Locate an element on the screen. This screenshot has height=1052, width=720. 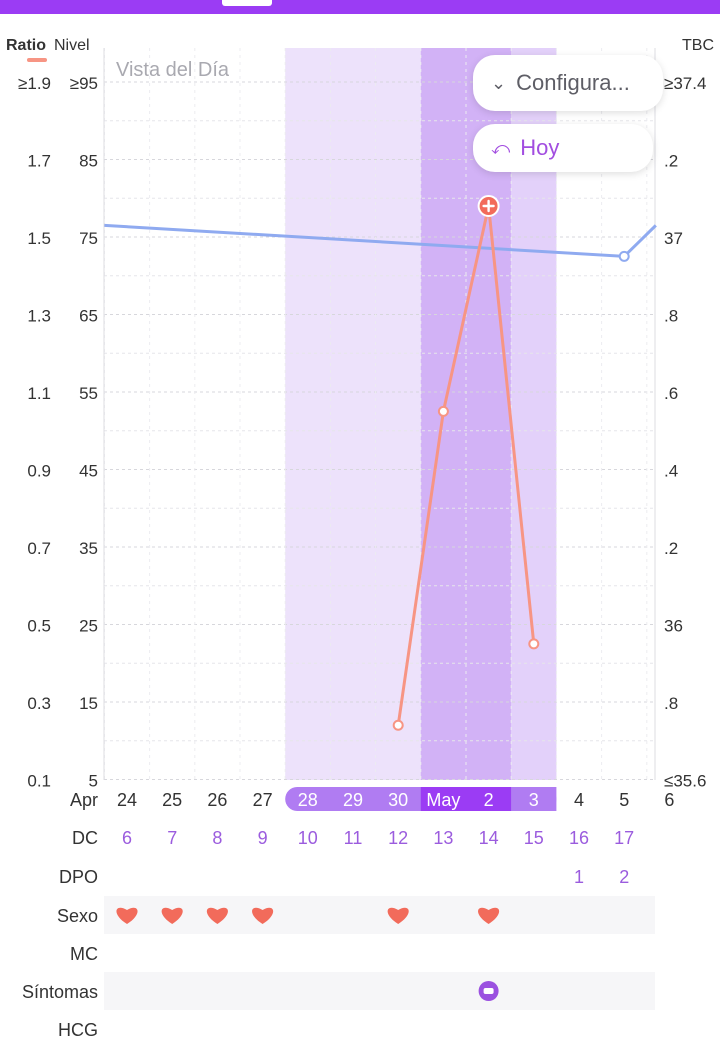
temp-point is located at coordinates (624, 256).